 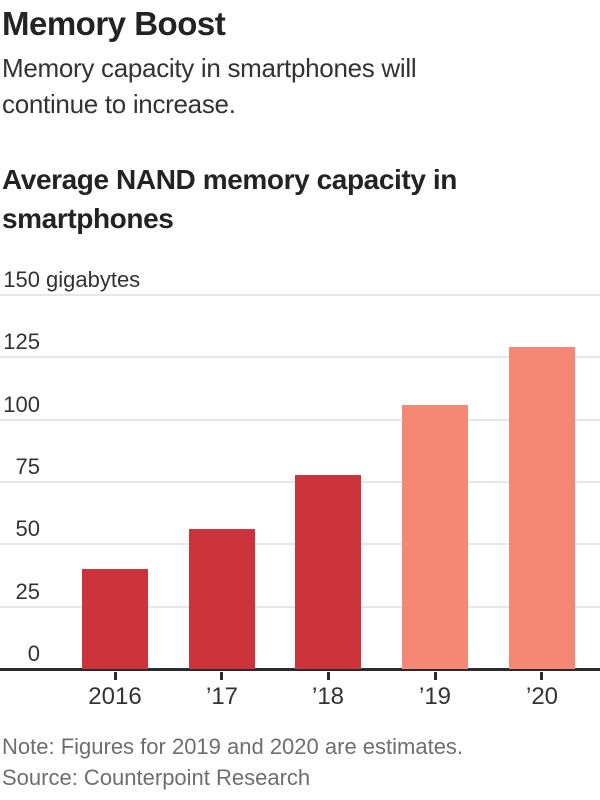 I want to click on x-axis-label-2016: 2016, so click(x=115, y=696).